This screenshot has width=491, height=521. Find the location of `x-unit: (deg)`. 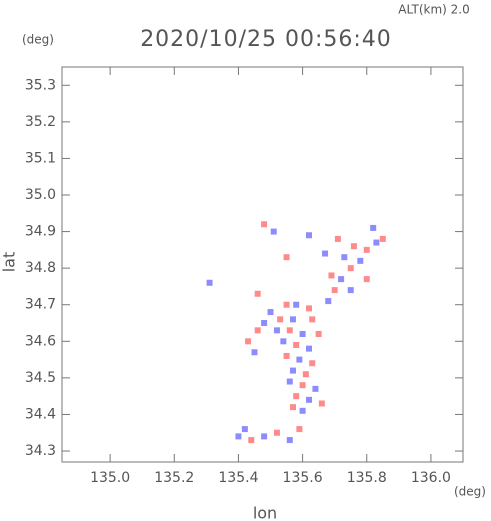

x-unit: (deg) is located at coordinates (470, 492).